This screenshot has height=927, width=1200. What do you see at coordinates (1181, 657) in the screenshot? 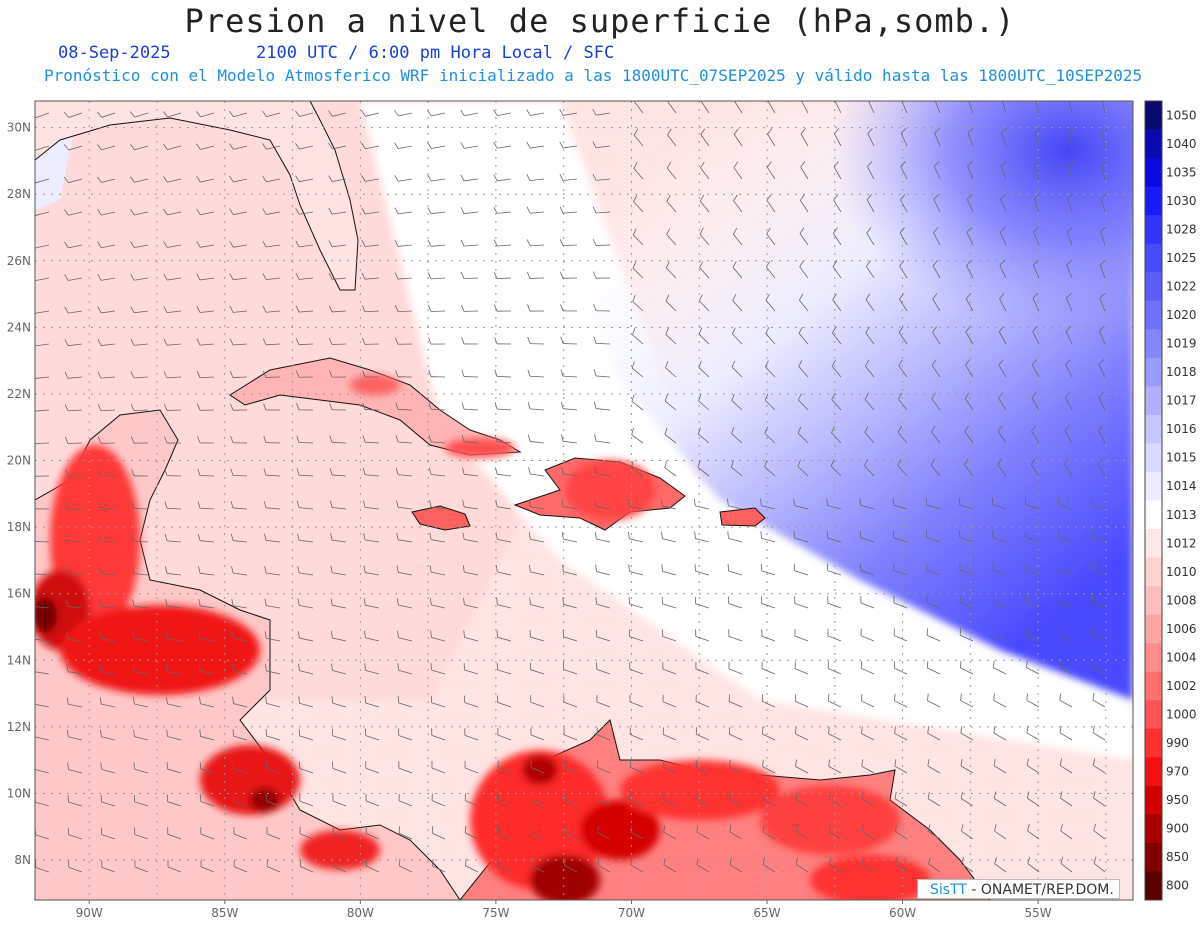
I see `colorbar-label: 1004` at bounding box center [1181, 657].